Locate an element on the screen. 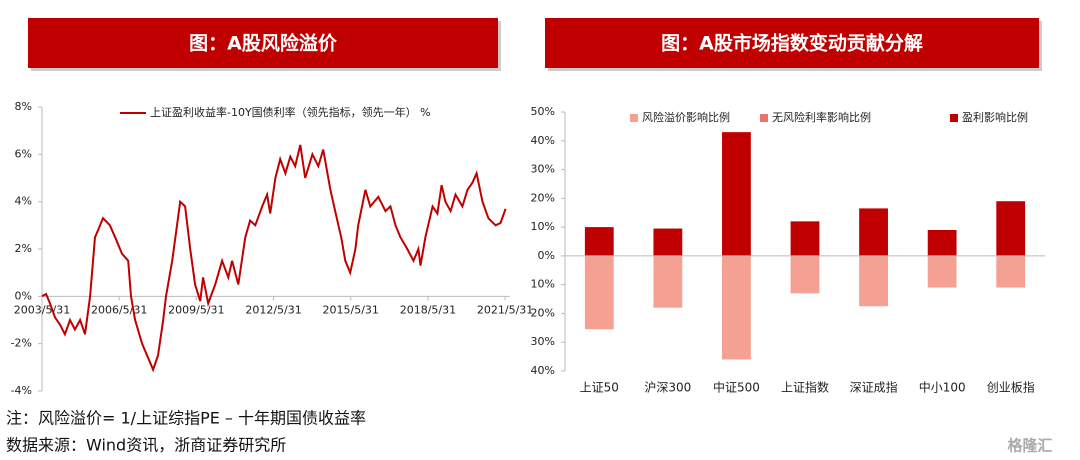 Image resolution: width=1080 pixels, height=460 pixels. legend-label: 无风险利率影响比例 is located at coordinates (821, 117).